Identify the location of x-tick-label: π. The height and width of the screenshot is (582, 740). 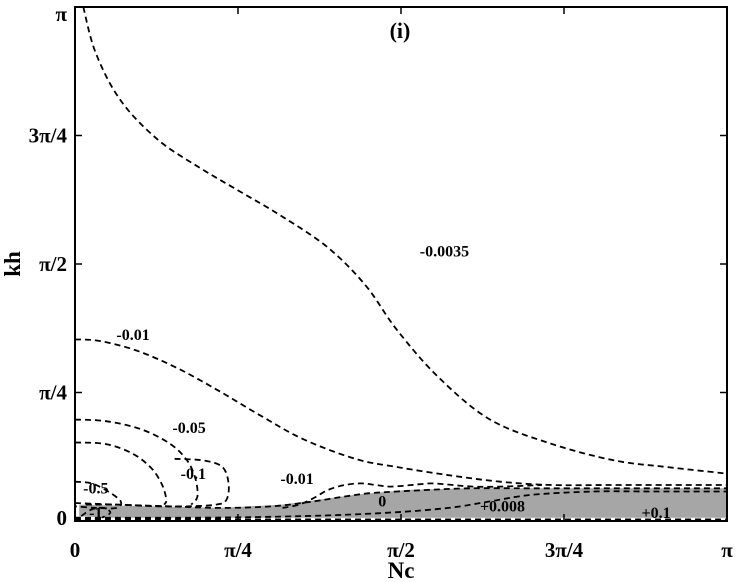
(727, 550).